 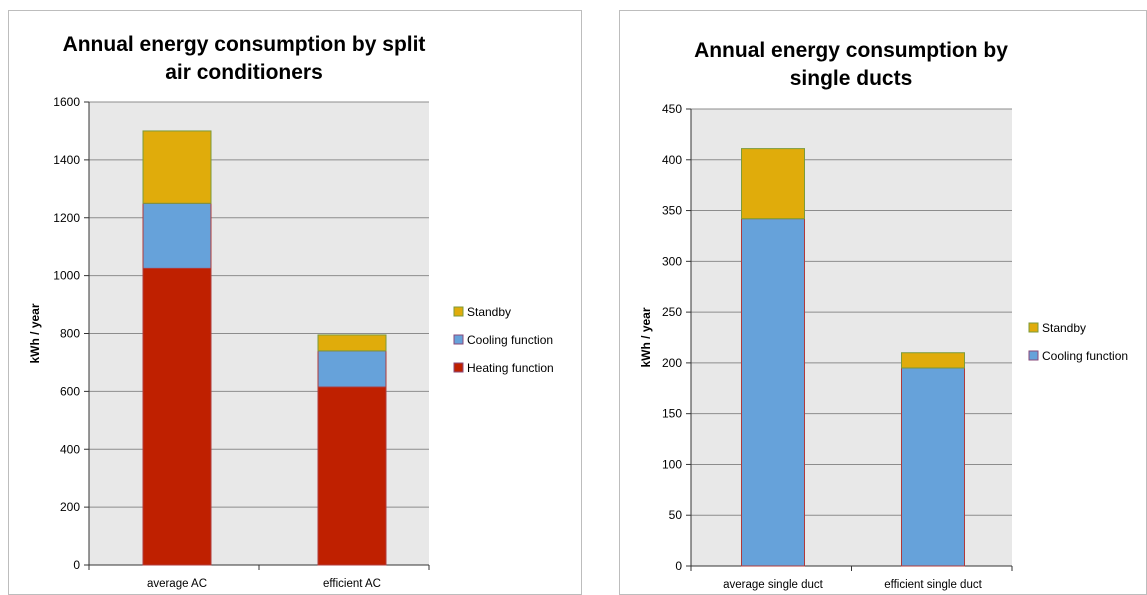 What do you see at coordinates (177, 167) in the screenshot?
I see `bar-standby-average-ac` at bounding box center [177, 167].